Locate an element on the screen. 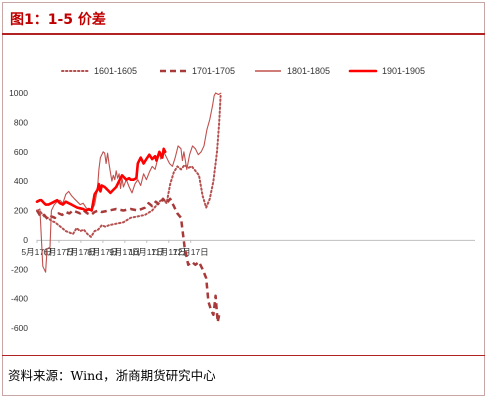 Image resolution: width=489 pixels, height=400 pixels. y-tick-label: 0 is located at coordinates (25, 240).